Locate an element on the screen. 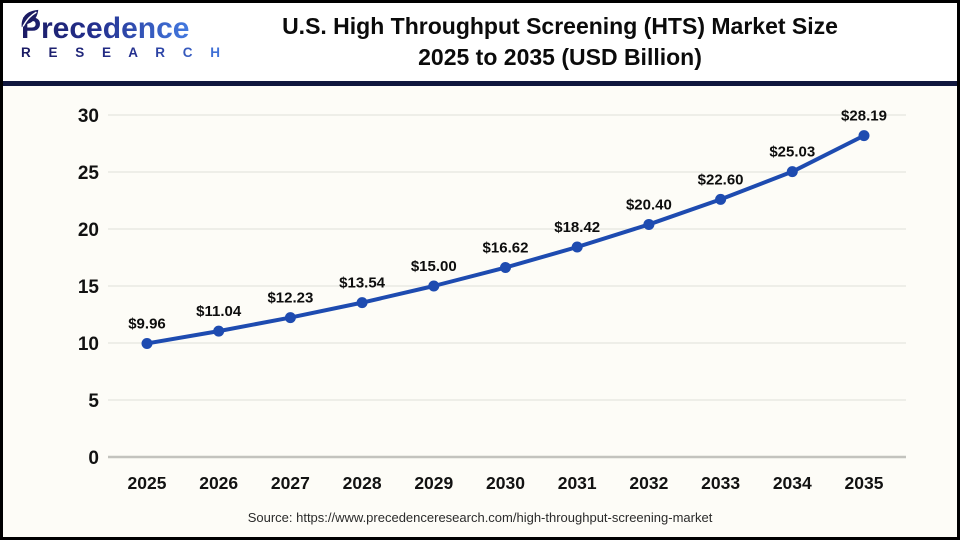 The height and width of the screenshot is (540, 960). data-point-label: $12.23 is located at coordinates (290, 298).